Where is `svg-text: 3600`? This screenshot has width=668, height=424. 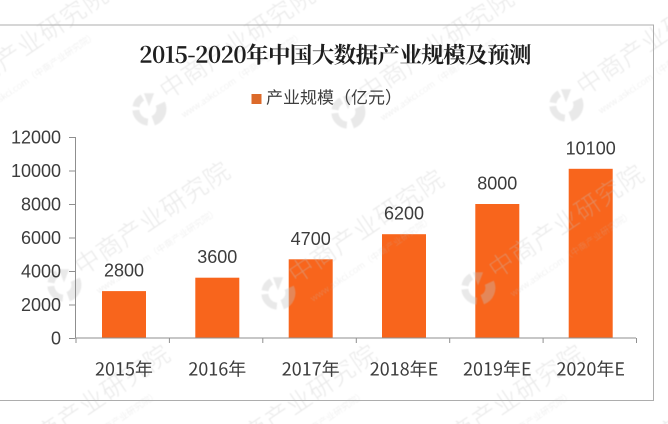 svg-text: 3600 is located at coordinates (217, 257).